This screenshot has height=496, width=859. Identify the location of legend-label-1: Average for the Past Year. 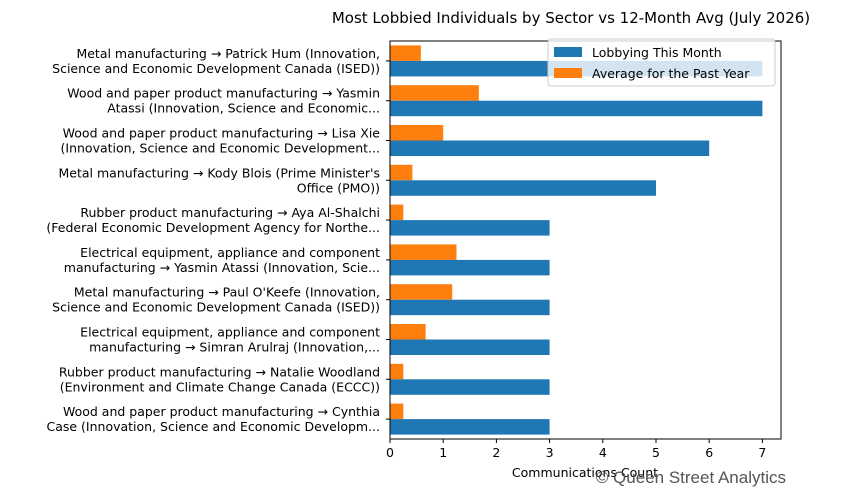
(671, 73).